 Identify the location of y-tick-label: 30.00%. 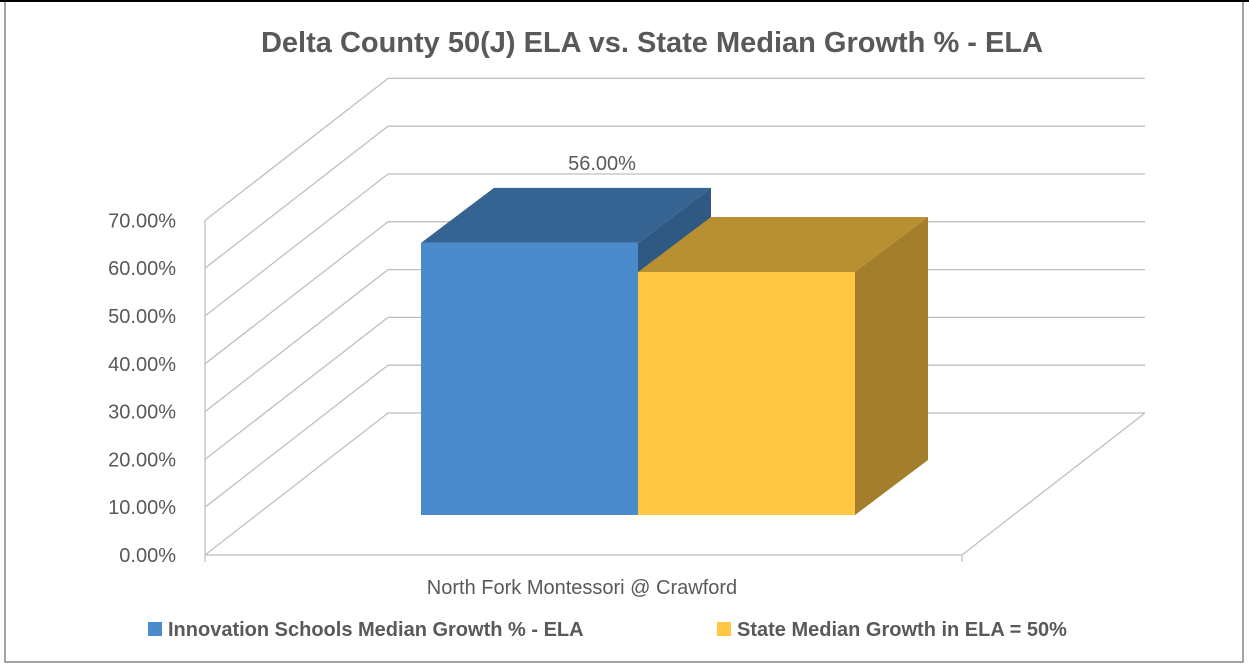
(142, 413).